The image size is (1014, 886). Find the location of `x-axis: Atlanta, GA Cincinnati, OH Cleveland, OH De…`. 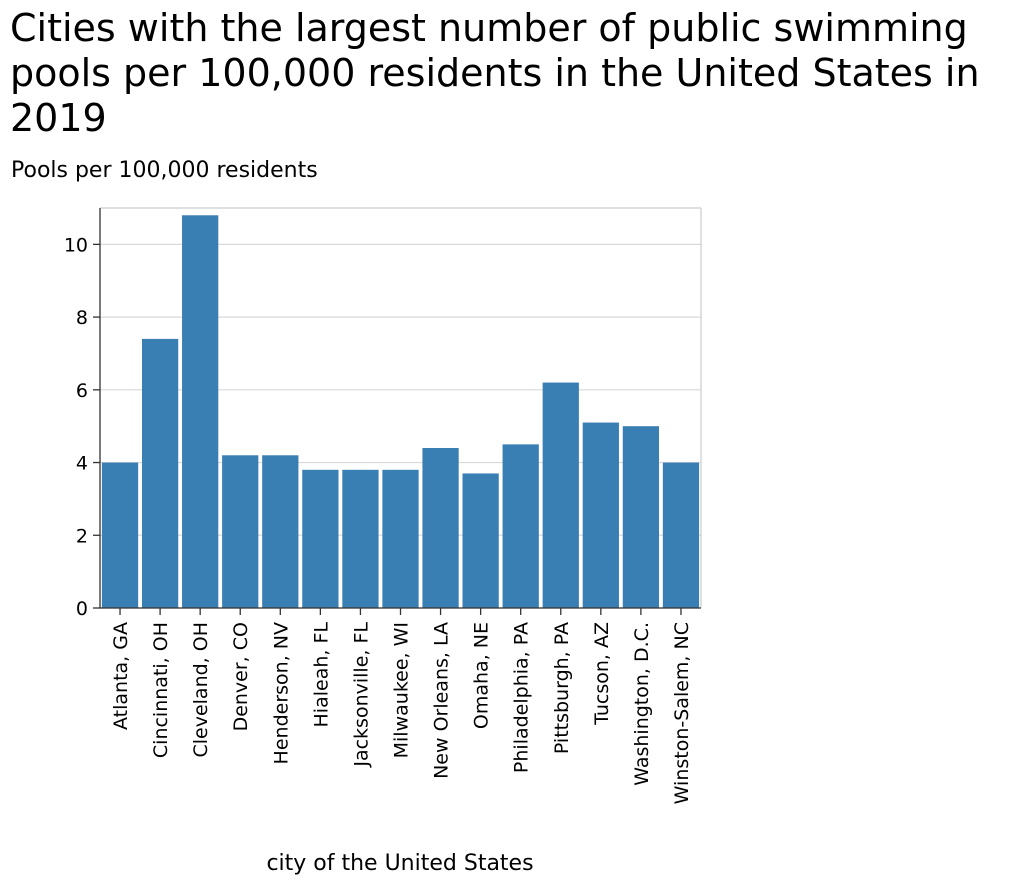

x-axis: Atlanta, GA Cincinnati, OH Cleveland, OH De… is located at coordinates (401, 706).